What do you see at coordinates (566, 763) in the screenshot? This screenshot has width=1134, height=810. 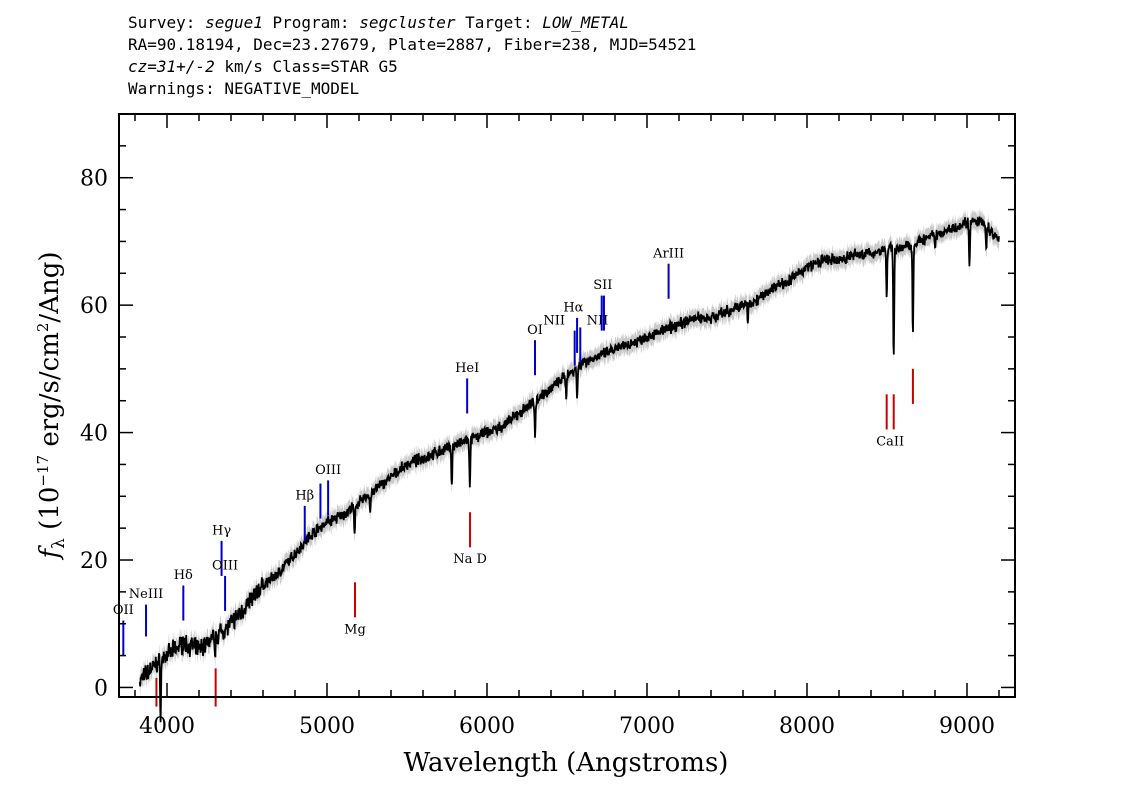 I see `x-axis-label: Wavelength (Angstroms)` at bounding box center [566, 763].